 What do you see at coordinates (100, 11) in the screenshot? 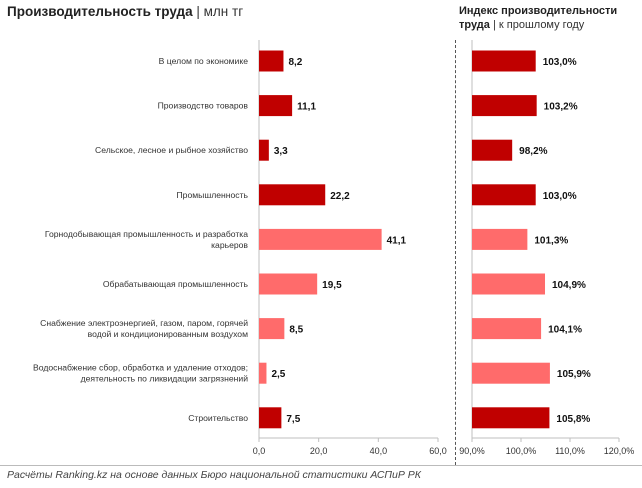
I see `left-chart-title-text: Производительность труда` at bounding box center [100, 11].